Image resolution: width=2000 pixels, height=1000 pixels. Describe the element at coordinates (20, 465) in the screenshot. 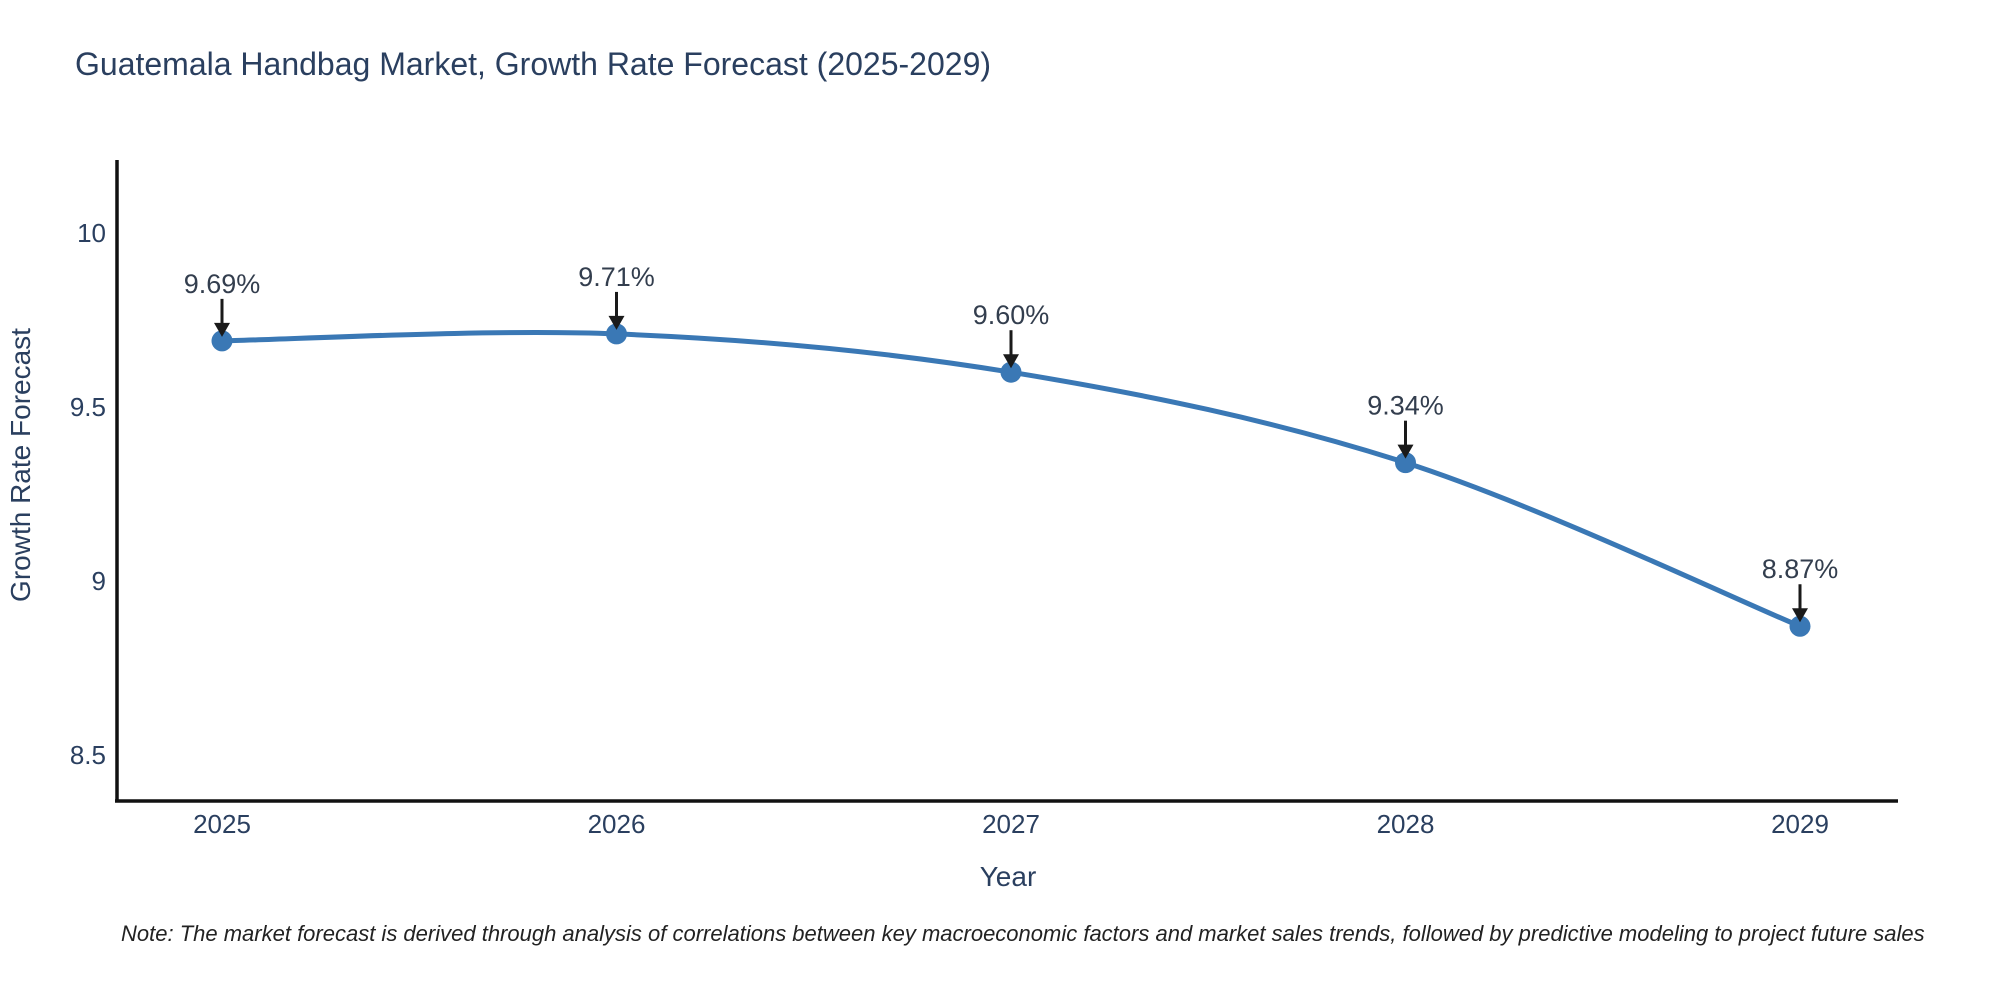

I see `y-axis-title: Growth Rate Forecast` at that location.